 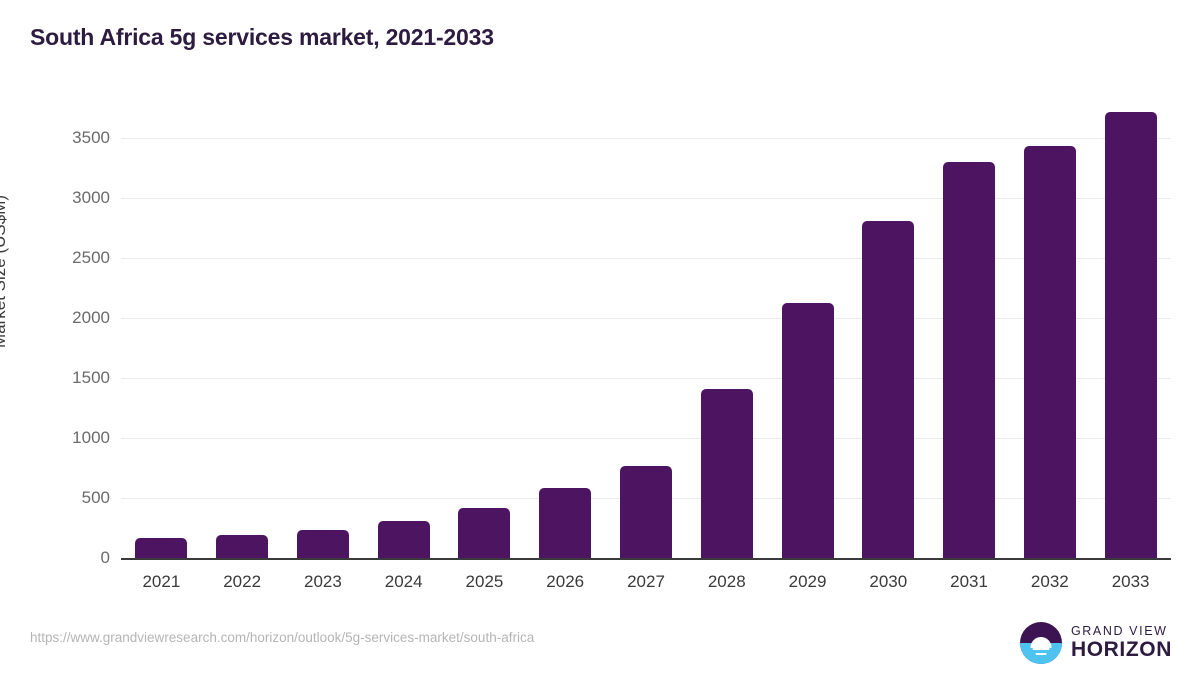 I want to click on y-tick-label: 500, so click(x=95, y=497).